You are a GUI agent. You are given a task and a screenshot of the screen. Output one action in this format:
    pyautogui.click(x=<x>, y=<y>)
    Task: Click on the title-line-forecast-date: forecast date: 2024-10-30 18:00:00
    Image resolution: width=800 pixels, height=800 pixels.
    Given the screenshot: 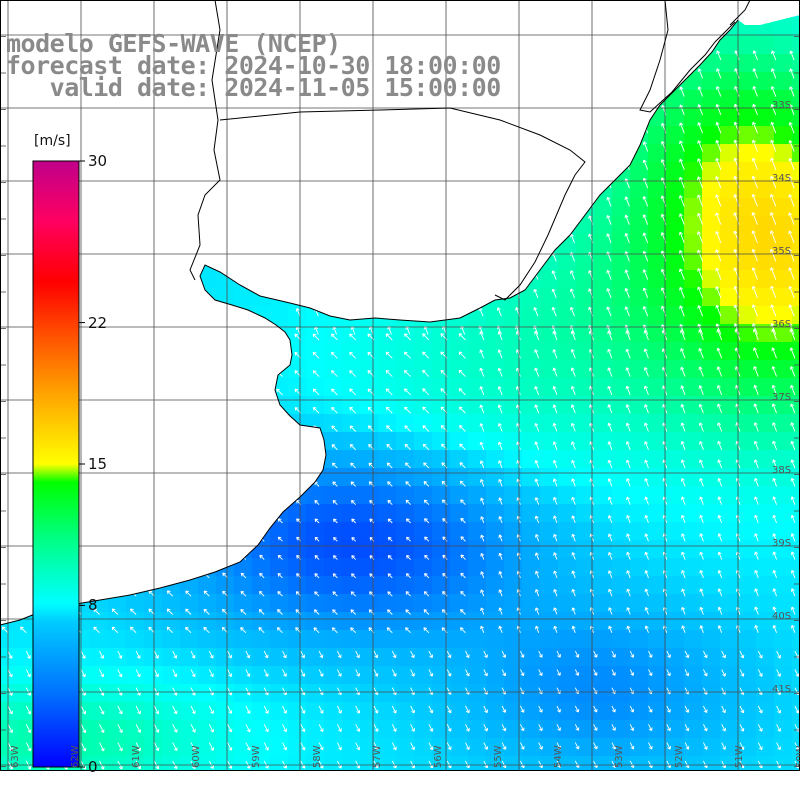 What is the action you would take?
    pyautogui.click(x=253, y=65)
    